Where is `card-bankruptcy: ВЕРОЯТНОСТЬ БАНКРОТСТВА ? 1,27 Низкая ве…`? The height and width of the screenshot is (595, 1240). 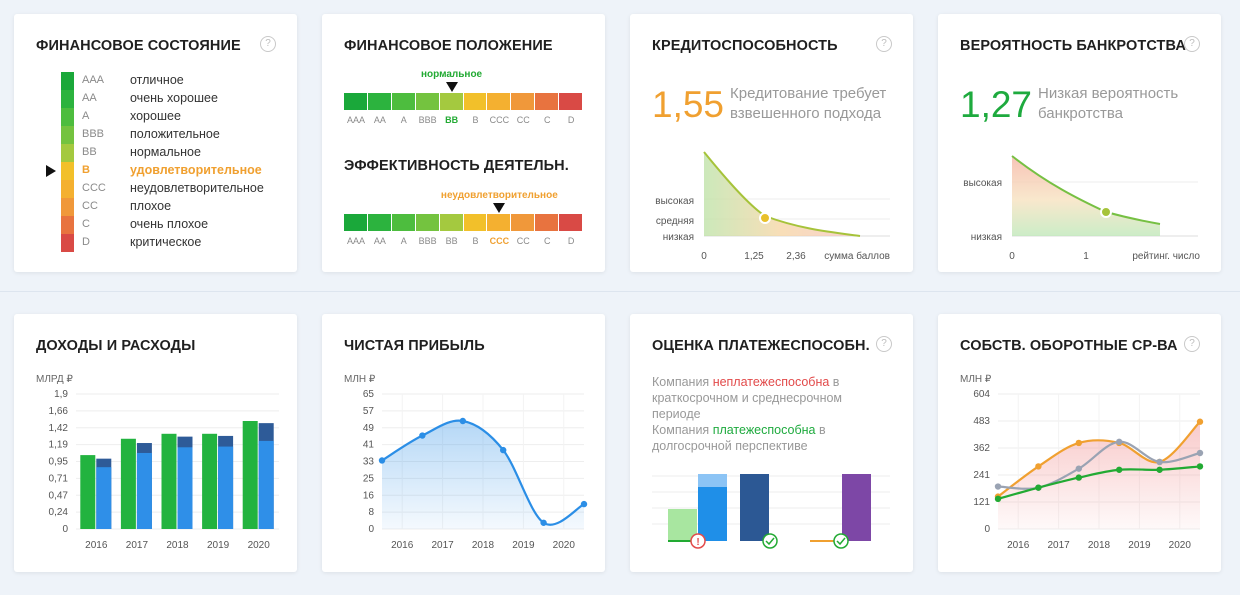 card-bankruptcy: ВЕРОЯТНОСТЬ БАНКРОТСТВА ? 1,27 Низкая ве… is located at coordinates (1079, 143).